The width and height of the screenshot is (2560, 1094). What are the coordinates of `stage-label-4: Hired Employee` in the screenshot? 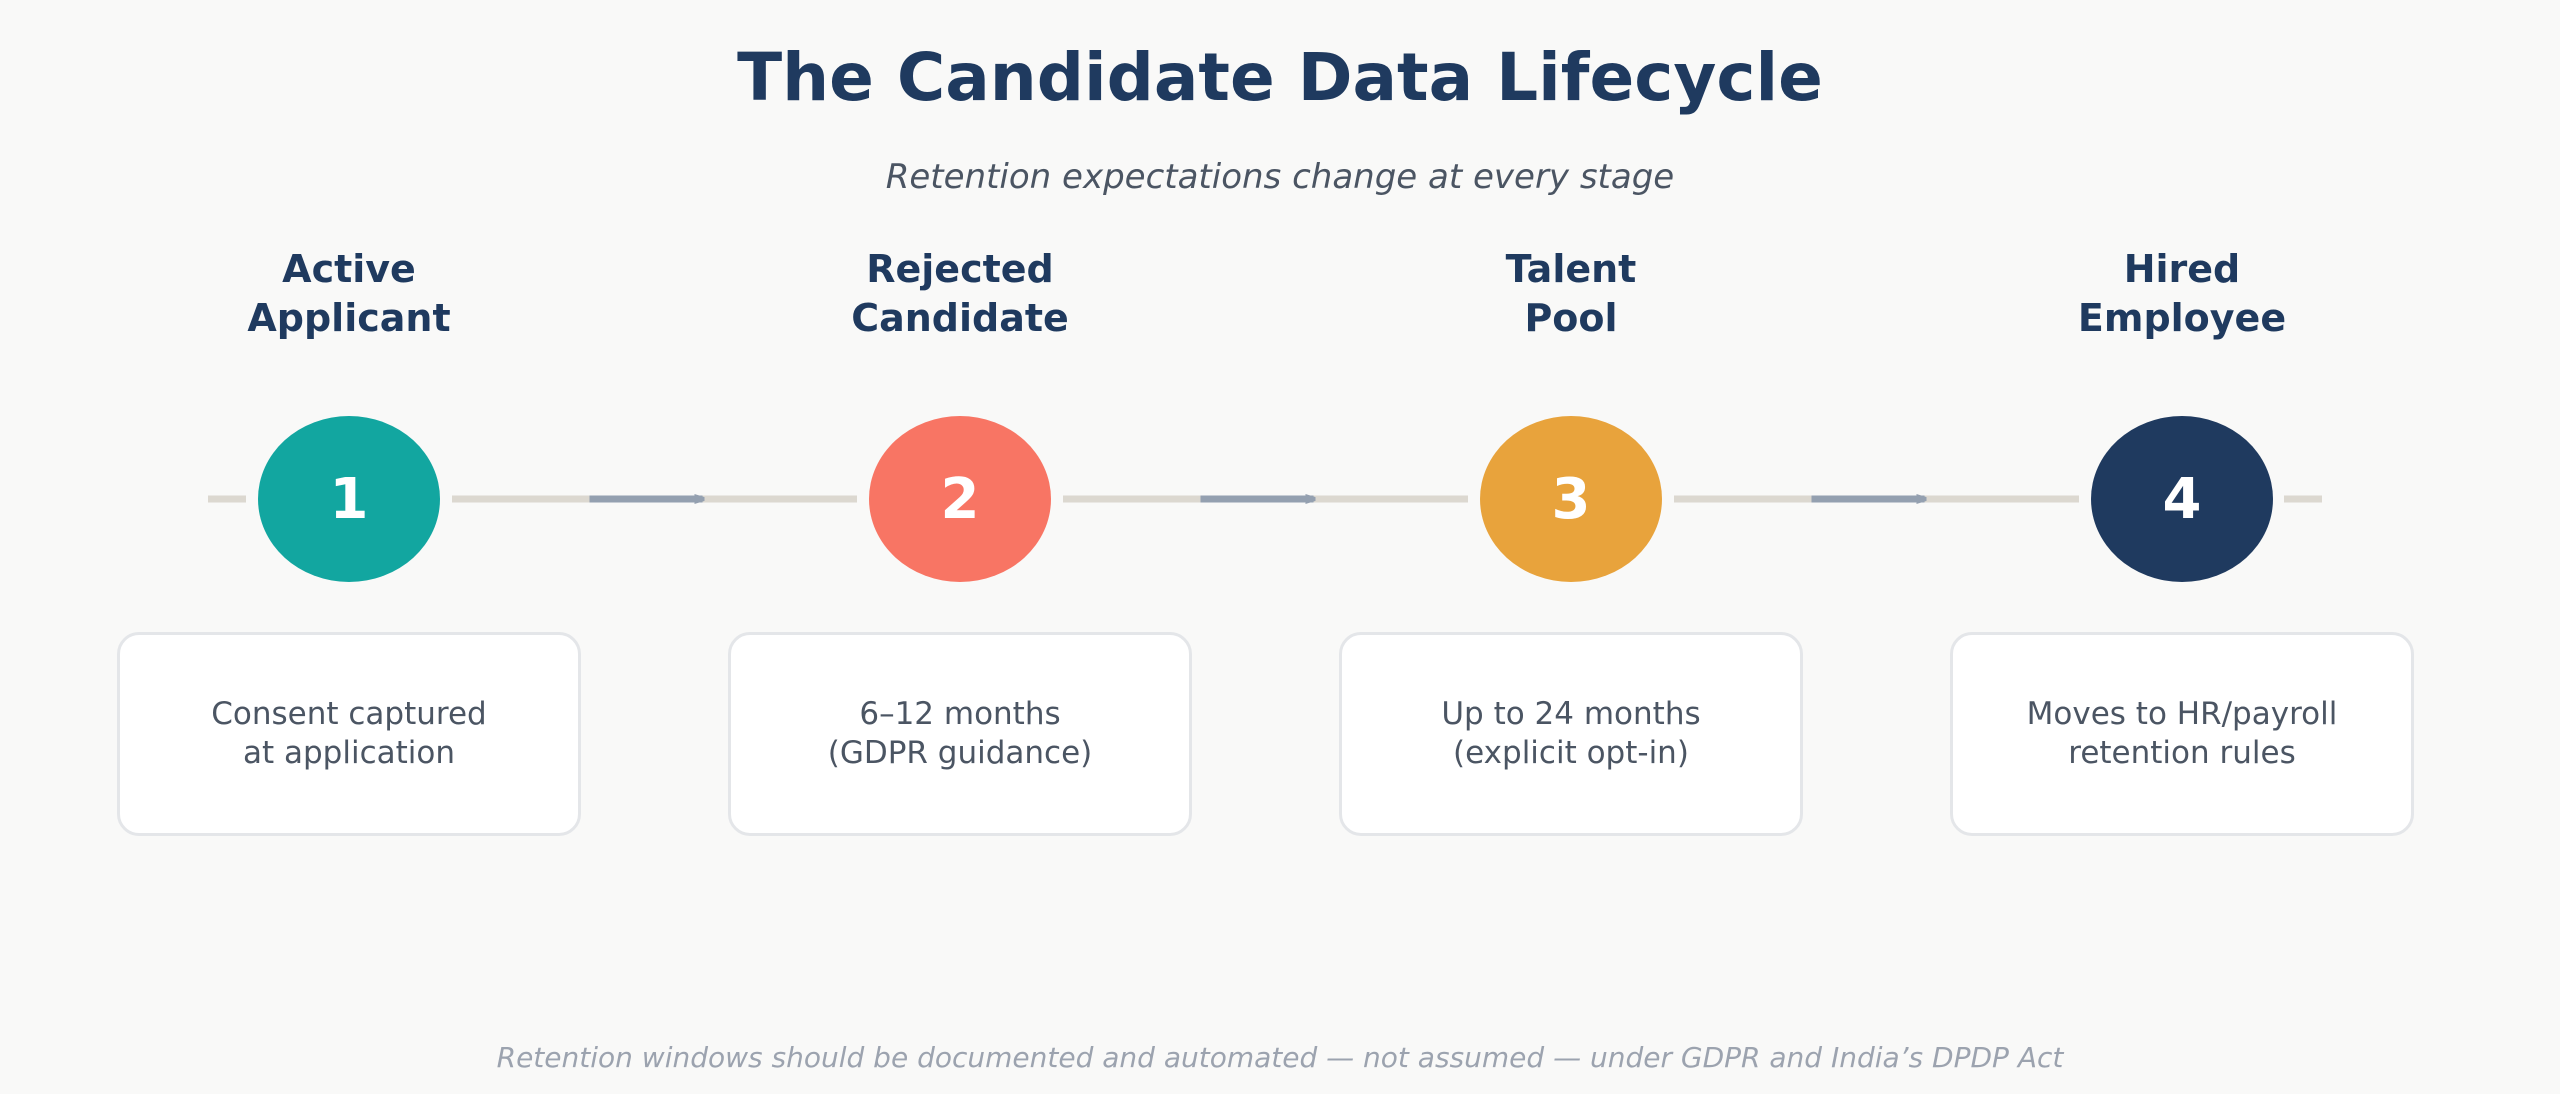 It's located at (2182, 294).